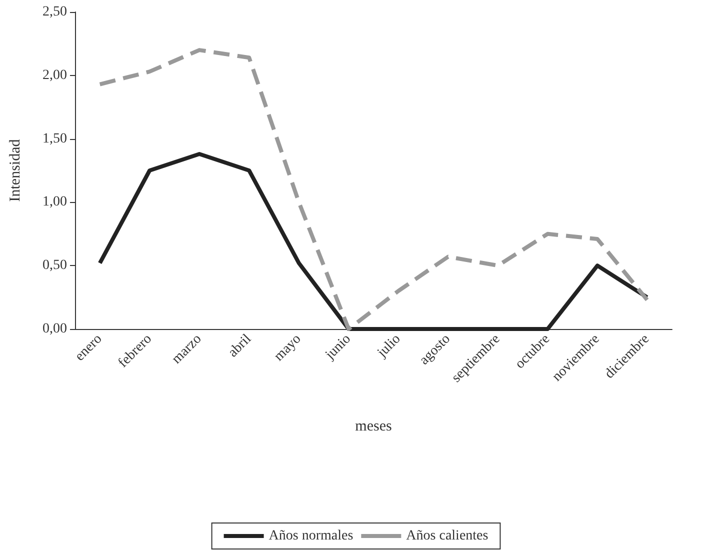  What do you see at coordinates (16, 170) in the screenshot?
I see `y-axis-title: Intensidad` at bounding box center [16, 170].